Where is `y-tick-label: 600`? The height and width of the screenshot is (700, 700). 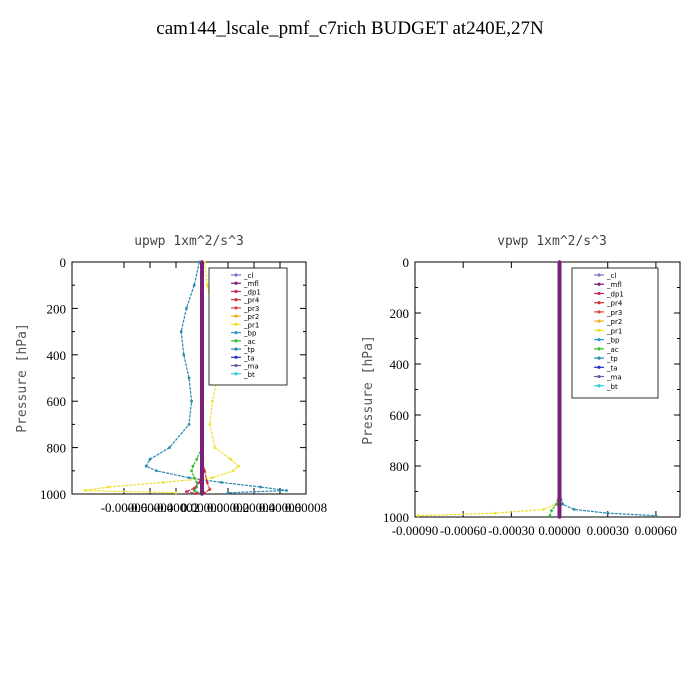
y-tick-label: 600 is located at coordinates (400, 415).